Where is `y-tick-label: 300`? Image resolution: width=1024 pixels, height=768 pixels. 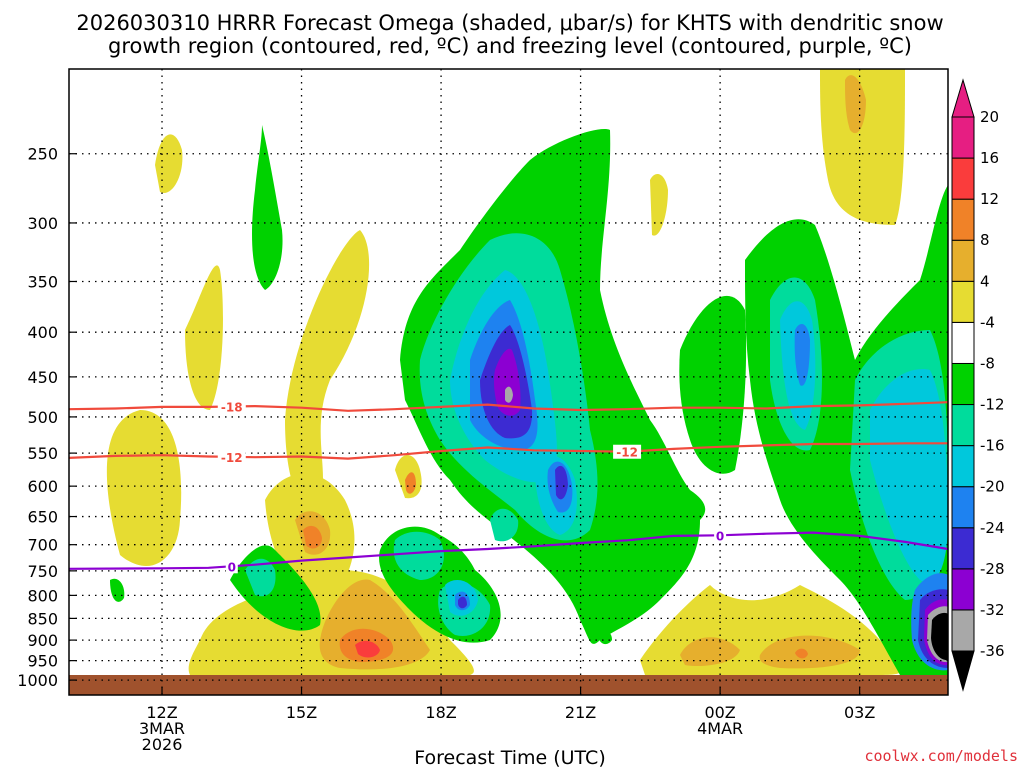
y-tick-label: 300 is located at coordinates (42, 223).